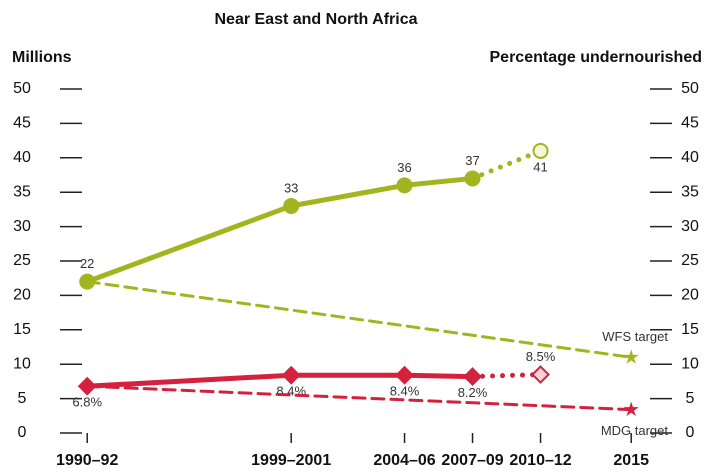 Image resolution: width=706 pixels, height=471 pixels. Describe the element at coordinates (42, 57) in the screenshot. I see `y-axis-label: Millions` at that location.